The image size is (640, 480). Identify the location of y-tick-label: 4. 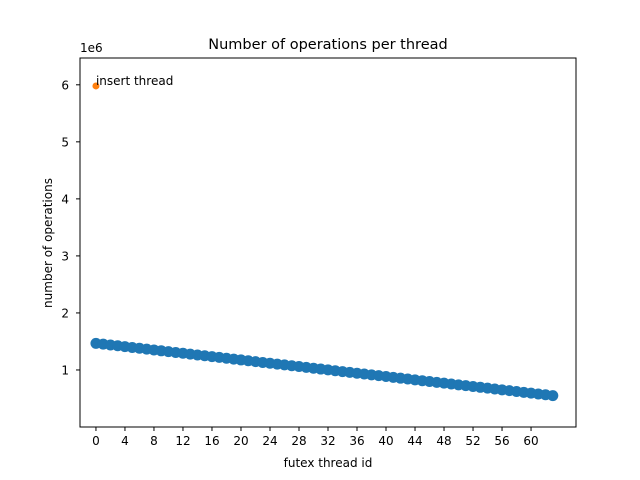
(65, 199).